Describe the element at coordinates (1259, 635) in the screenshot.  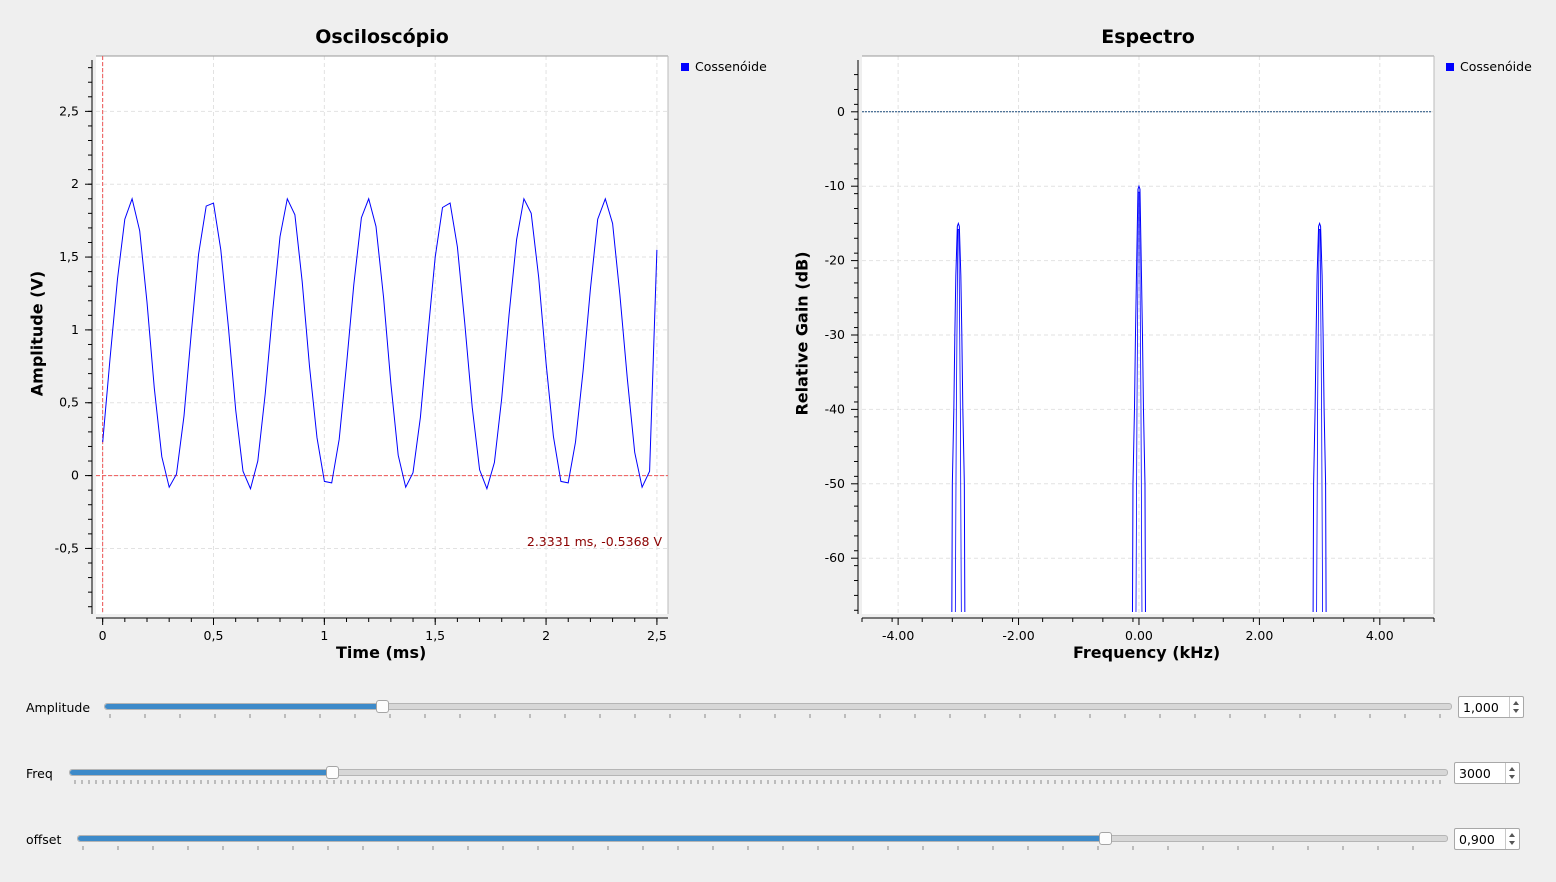
I see `x-tick-label: 2.00` at that location.